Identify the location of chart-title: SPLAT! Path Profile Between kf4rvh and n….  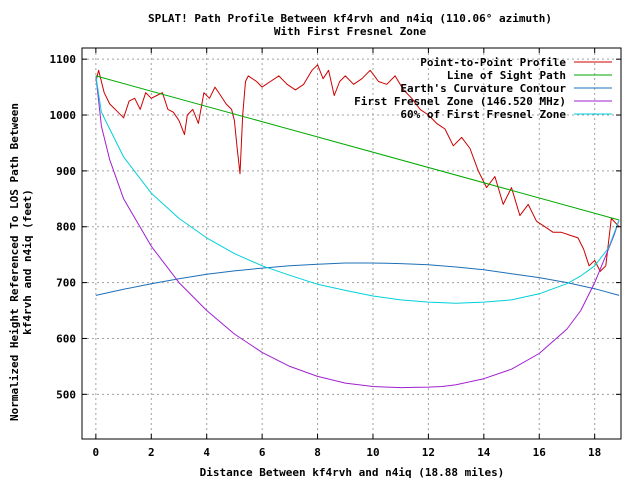
(350, 18).